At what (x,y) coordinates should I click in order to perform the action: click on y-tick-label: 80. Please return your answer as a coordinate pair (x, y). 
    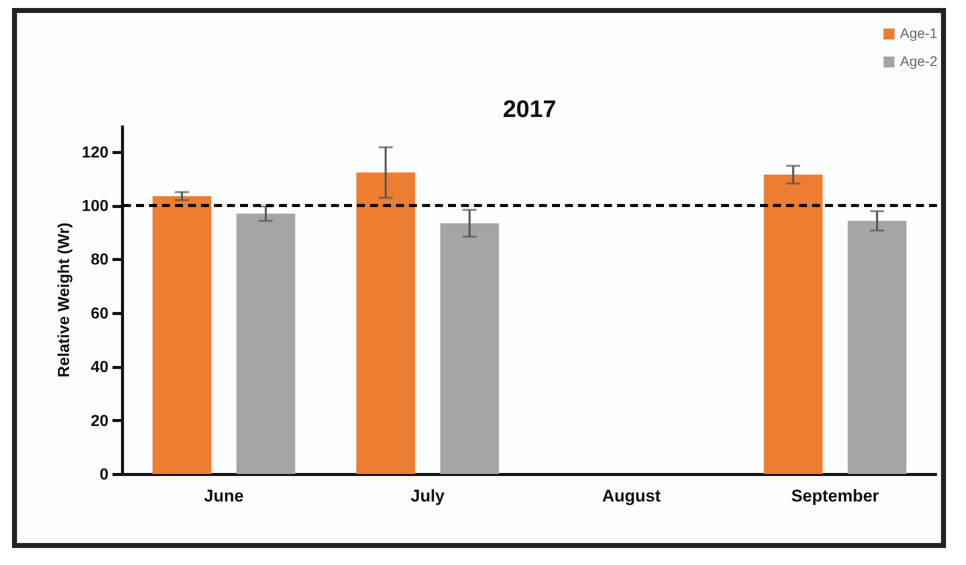
    Looking at the image, I should click on (99, 260).